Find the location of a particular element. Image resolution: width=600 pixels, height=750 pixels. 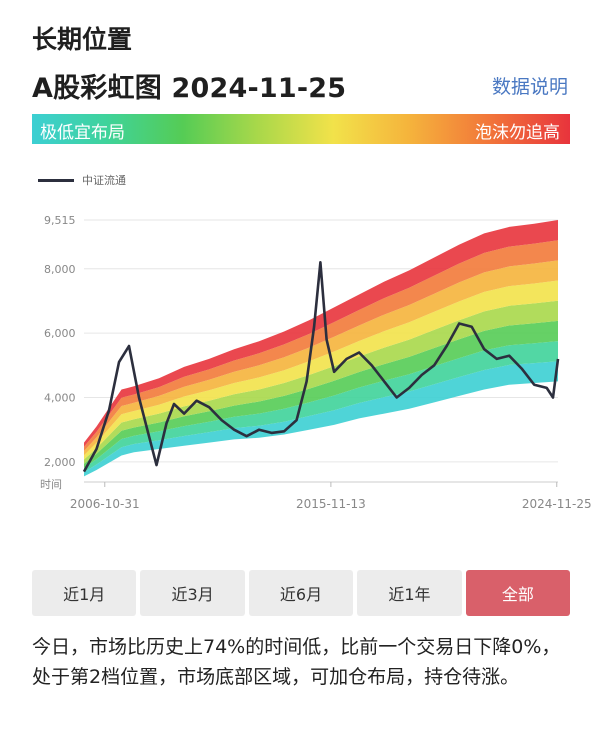

rainbow-bar-low-label: 极低宜布局 is located at coordinates (82, 133).